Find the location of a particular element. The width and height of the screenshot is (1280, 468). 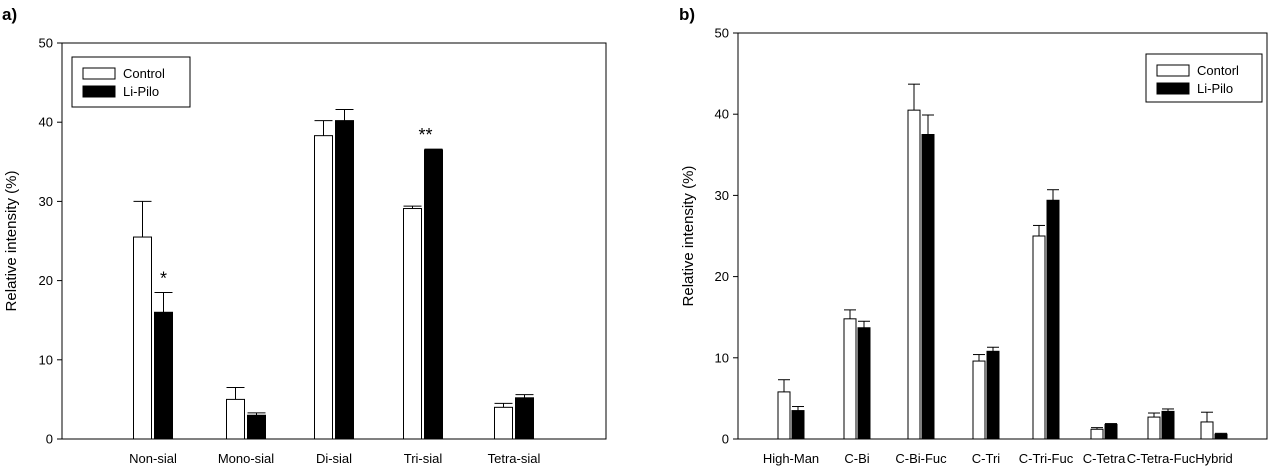

x-category-label: Mono-sial is located at coordinates (246, 458).